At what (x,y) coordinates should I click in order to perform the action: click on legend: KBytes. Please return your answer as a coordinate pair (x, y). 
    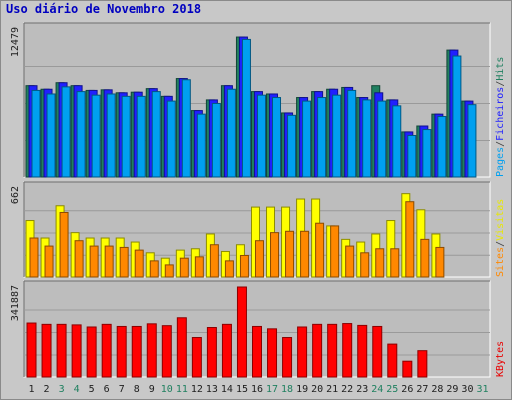
    Looking at the image, I should click on (500, 359).